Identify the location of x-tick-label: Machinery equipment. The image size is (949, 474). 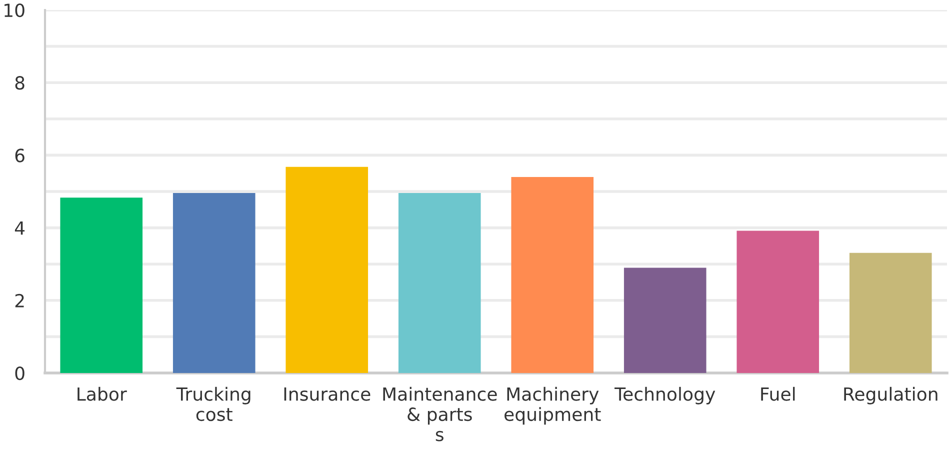
(552, 405).